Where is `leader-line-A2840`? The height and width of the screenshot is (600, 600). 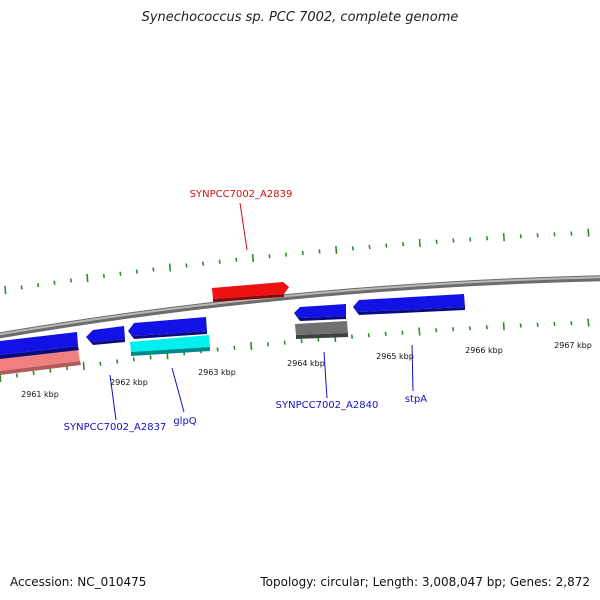 leader-line-A2840 is located at coordinates (325, 375).